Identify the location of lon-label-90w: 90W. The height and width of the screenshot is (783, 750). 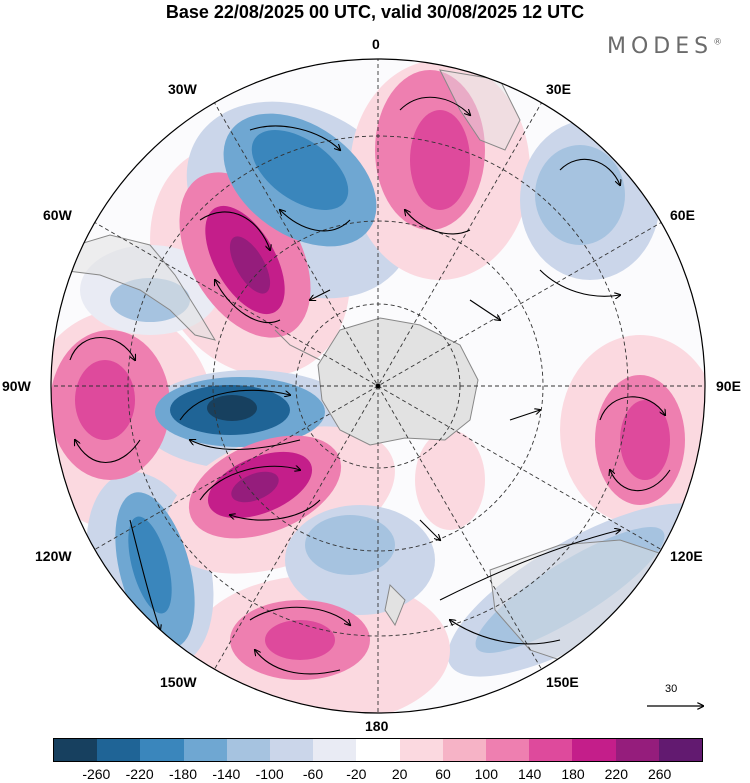
(16, 386).